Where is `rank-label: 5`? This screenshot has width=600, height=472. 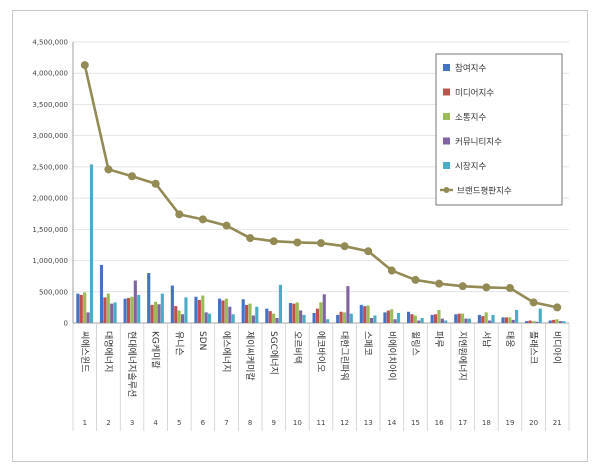 rank-label: 5 is located at coordinates (179, 423).